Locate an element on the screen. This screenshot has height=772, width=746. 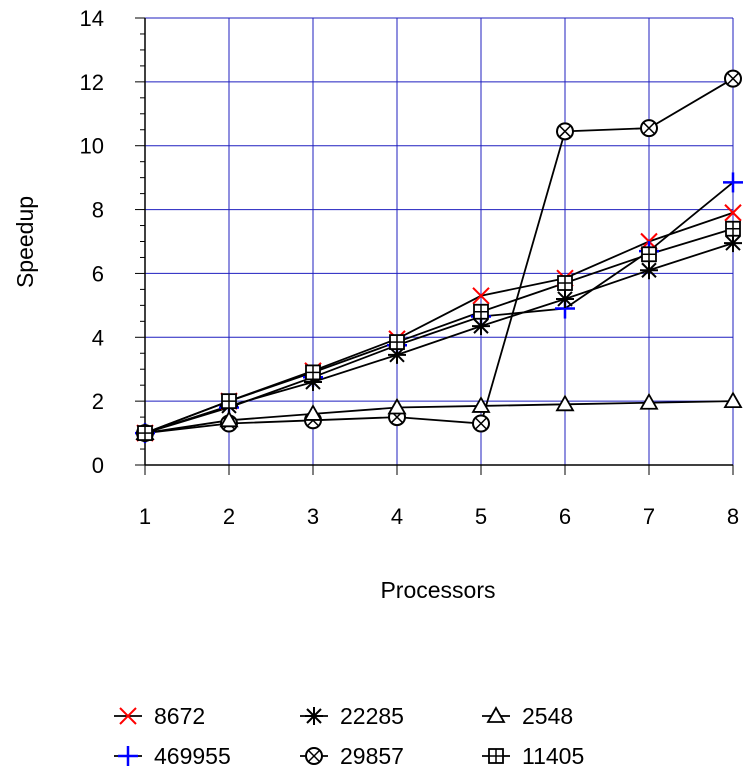
legend: 8672 22285 2548 469955 29857 11405 is located at coordinates (349, 736).